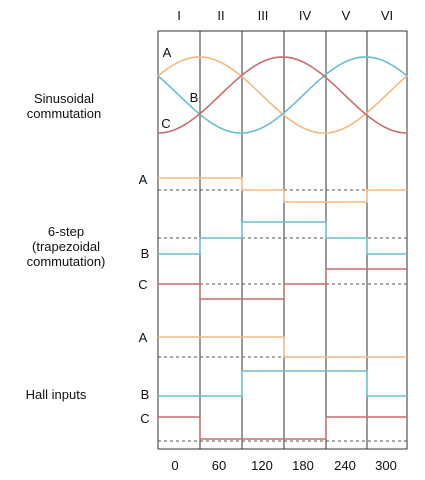 This screenshot has width=425, height=480. What do you see at coordinates (66, 246) in the screenshot?
I see `section-label-sixstep-2: (trapezoidal` at bounding box center [66, 246].